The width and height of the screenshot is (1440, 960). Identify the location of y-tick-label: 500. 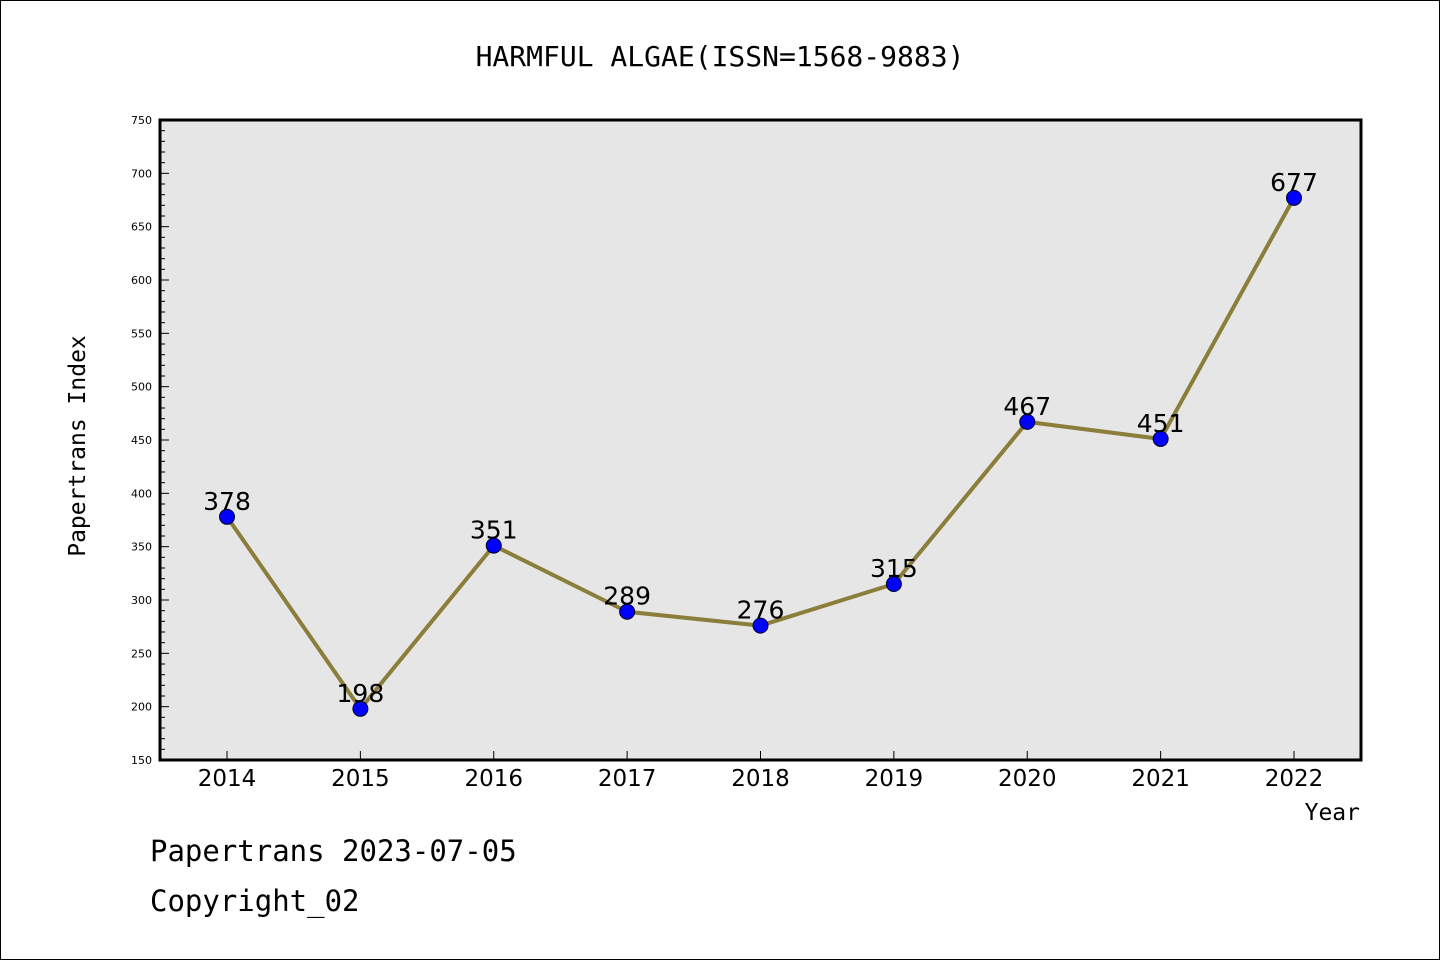
(141, 387).